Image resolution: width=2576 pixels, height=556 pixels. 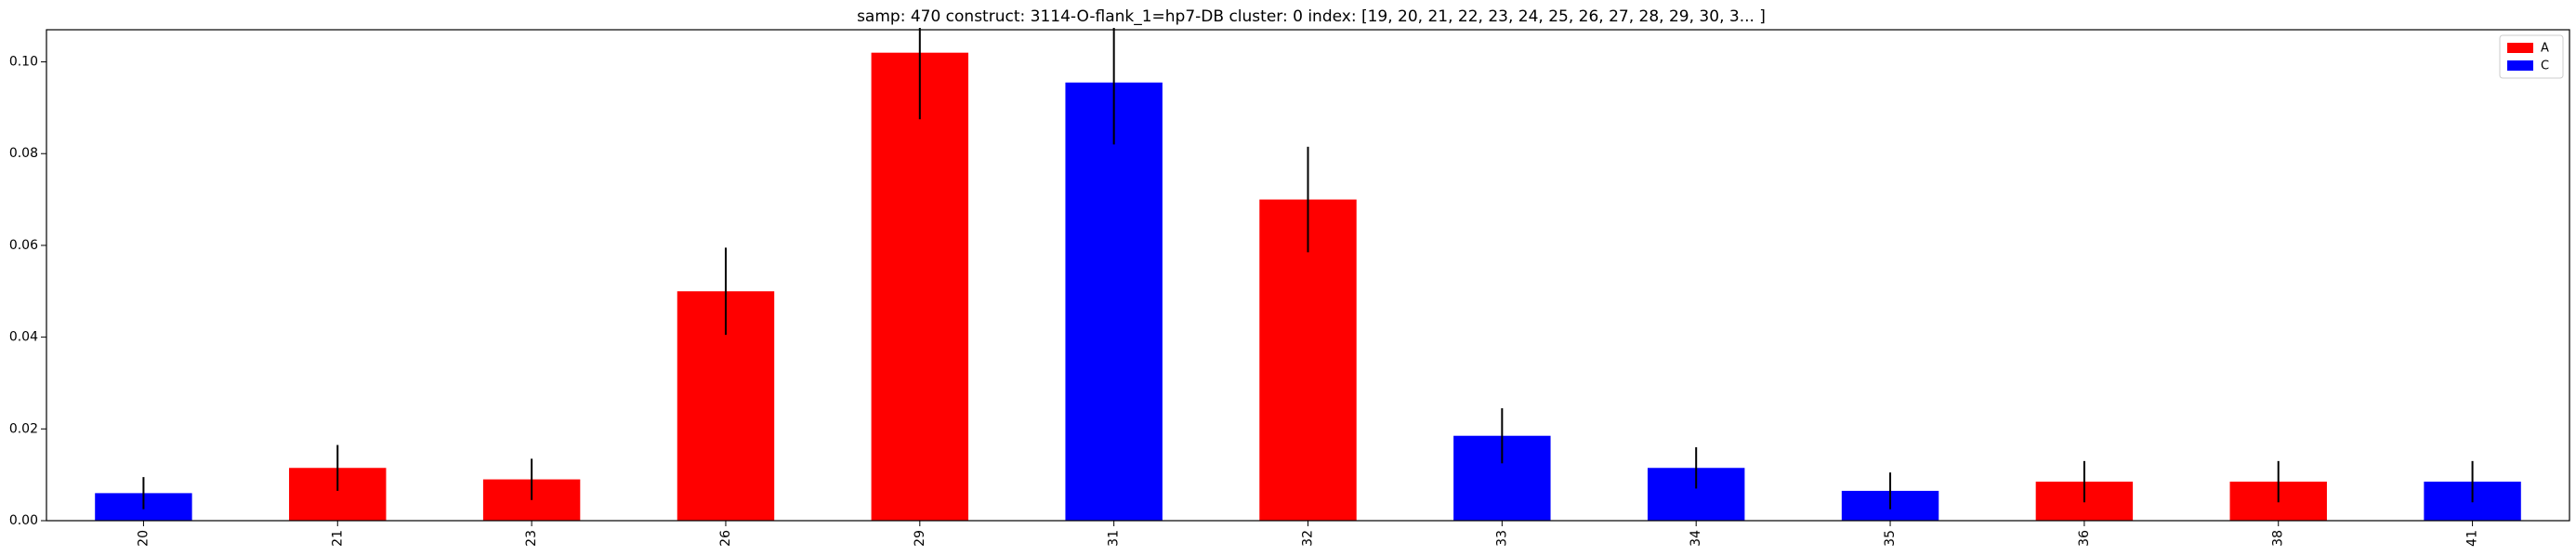 I want to click on x-tick-label-21: 21, so click(x=337, y=538).